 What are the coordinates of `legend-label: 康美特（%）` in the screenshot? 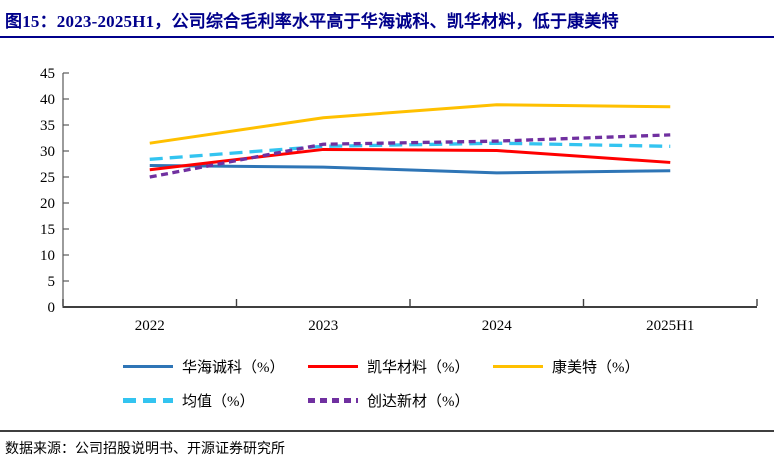 It's located at (596, 368).